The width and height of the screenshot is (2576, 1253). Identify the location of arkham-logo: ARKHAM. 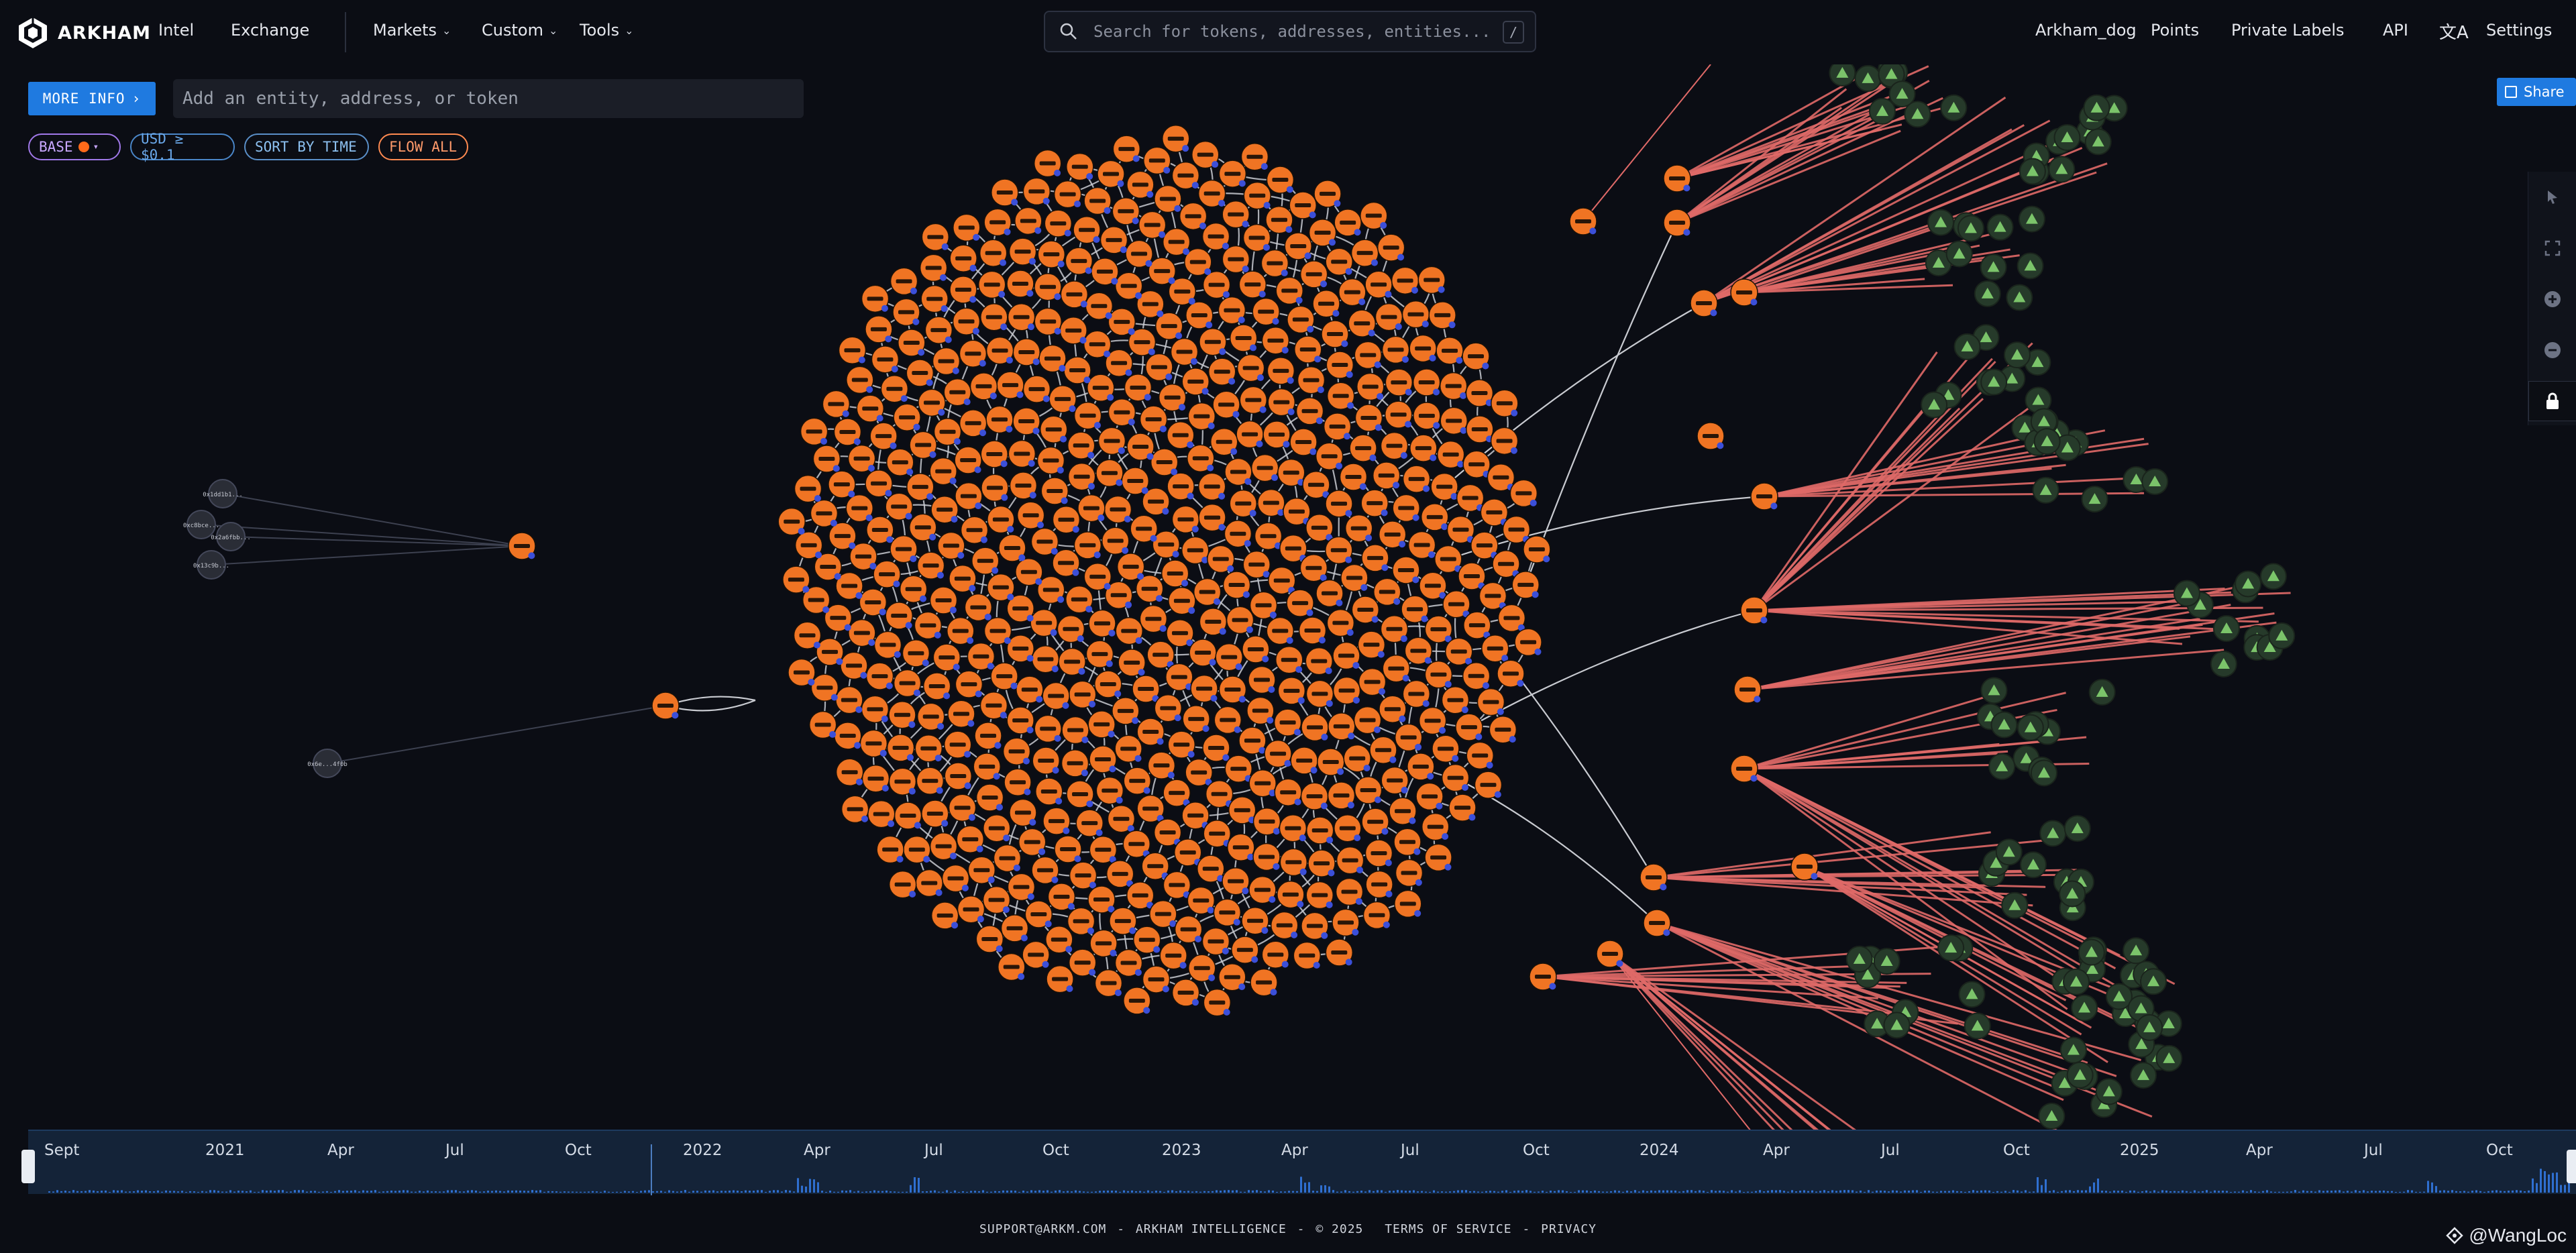
(83, 33).